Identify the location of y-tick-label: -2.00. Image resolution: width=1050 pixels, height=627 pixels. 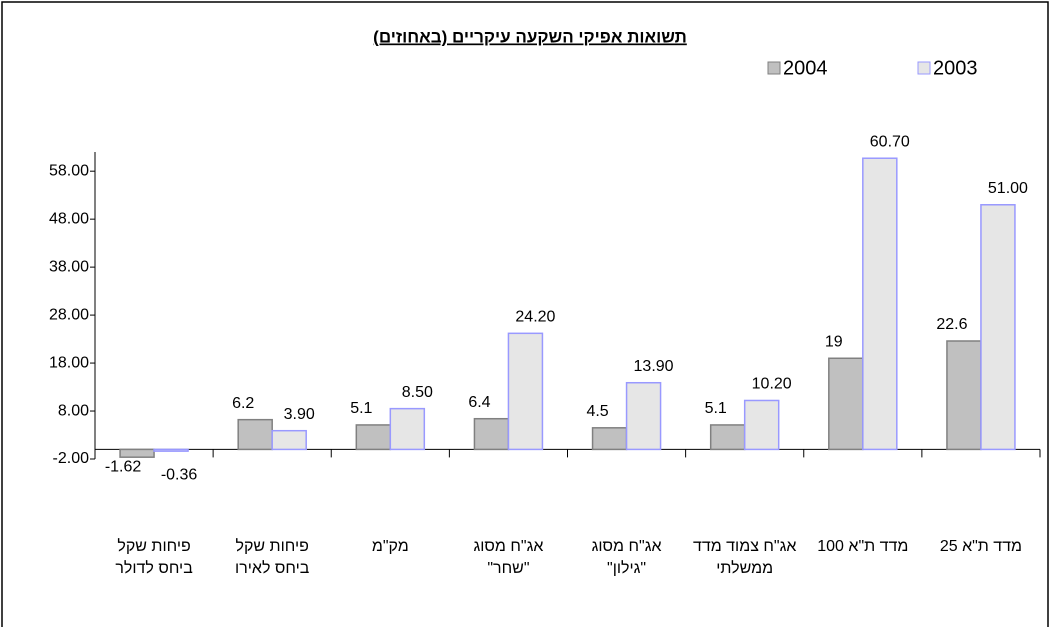
(71, 458).